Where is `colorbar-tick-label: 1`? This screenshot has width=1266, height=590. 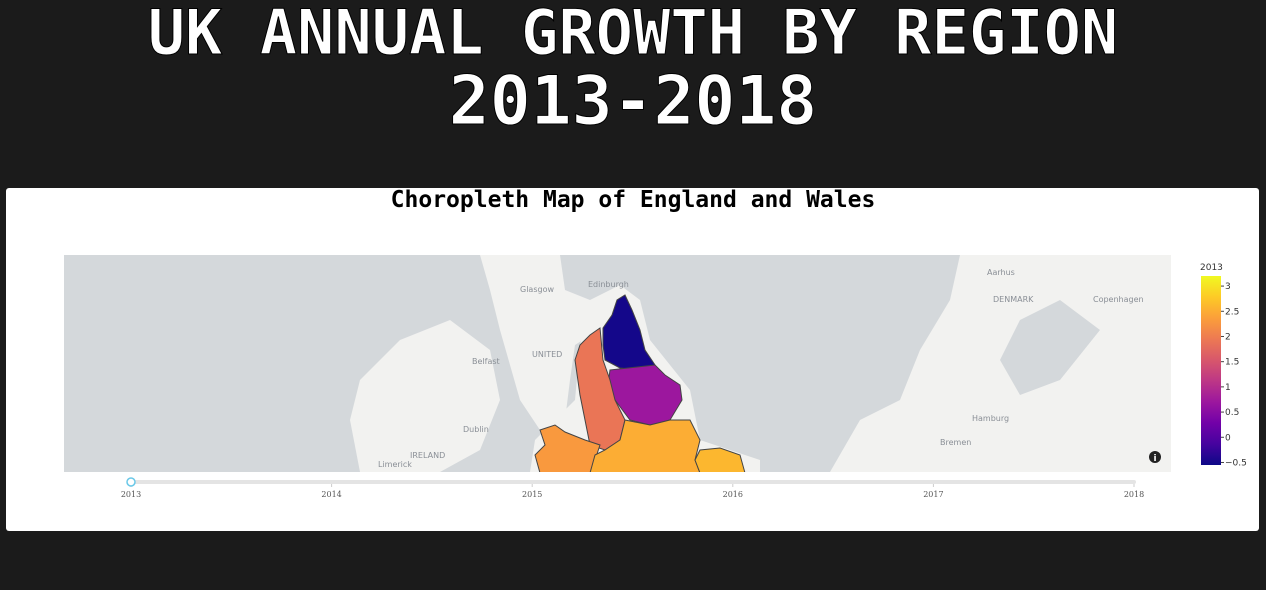
colorbar-tick-label: 1 is located at coordinates (1228, 388).